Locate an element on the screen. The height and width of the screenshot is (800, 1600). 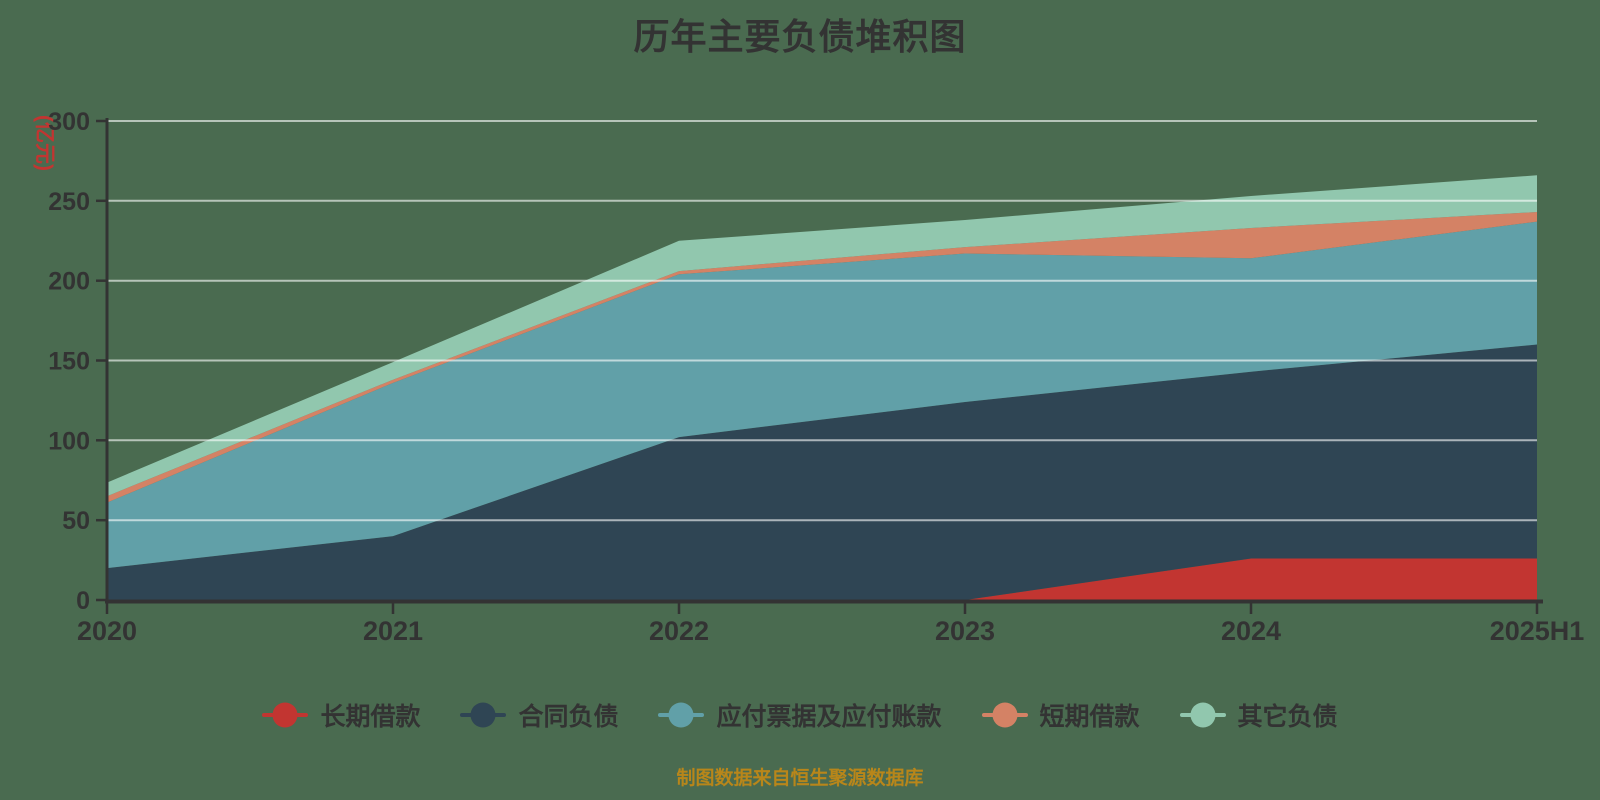
legend-item-contract-liabilities: 合同负债 is located at coordinates (539, 715).